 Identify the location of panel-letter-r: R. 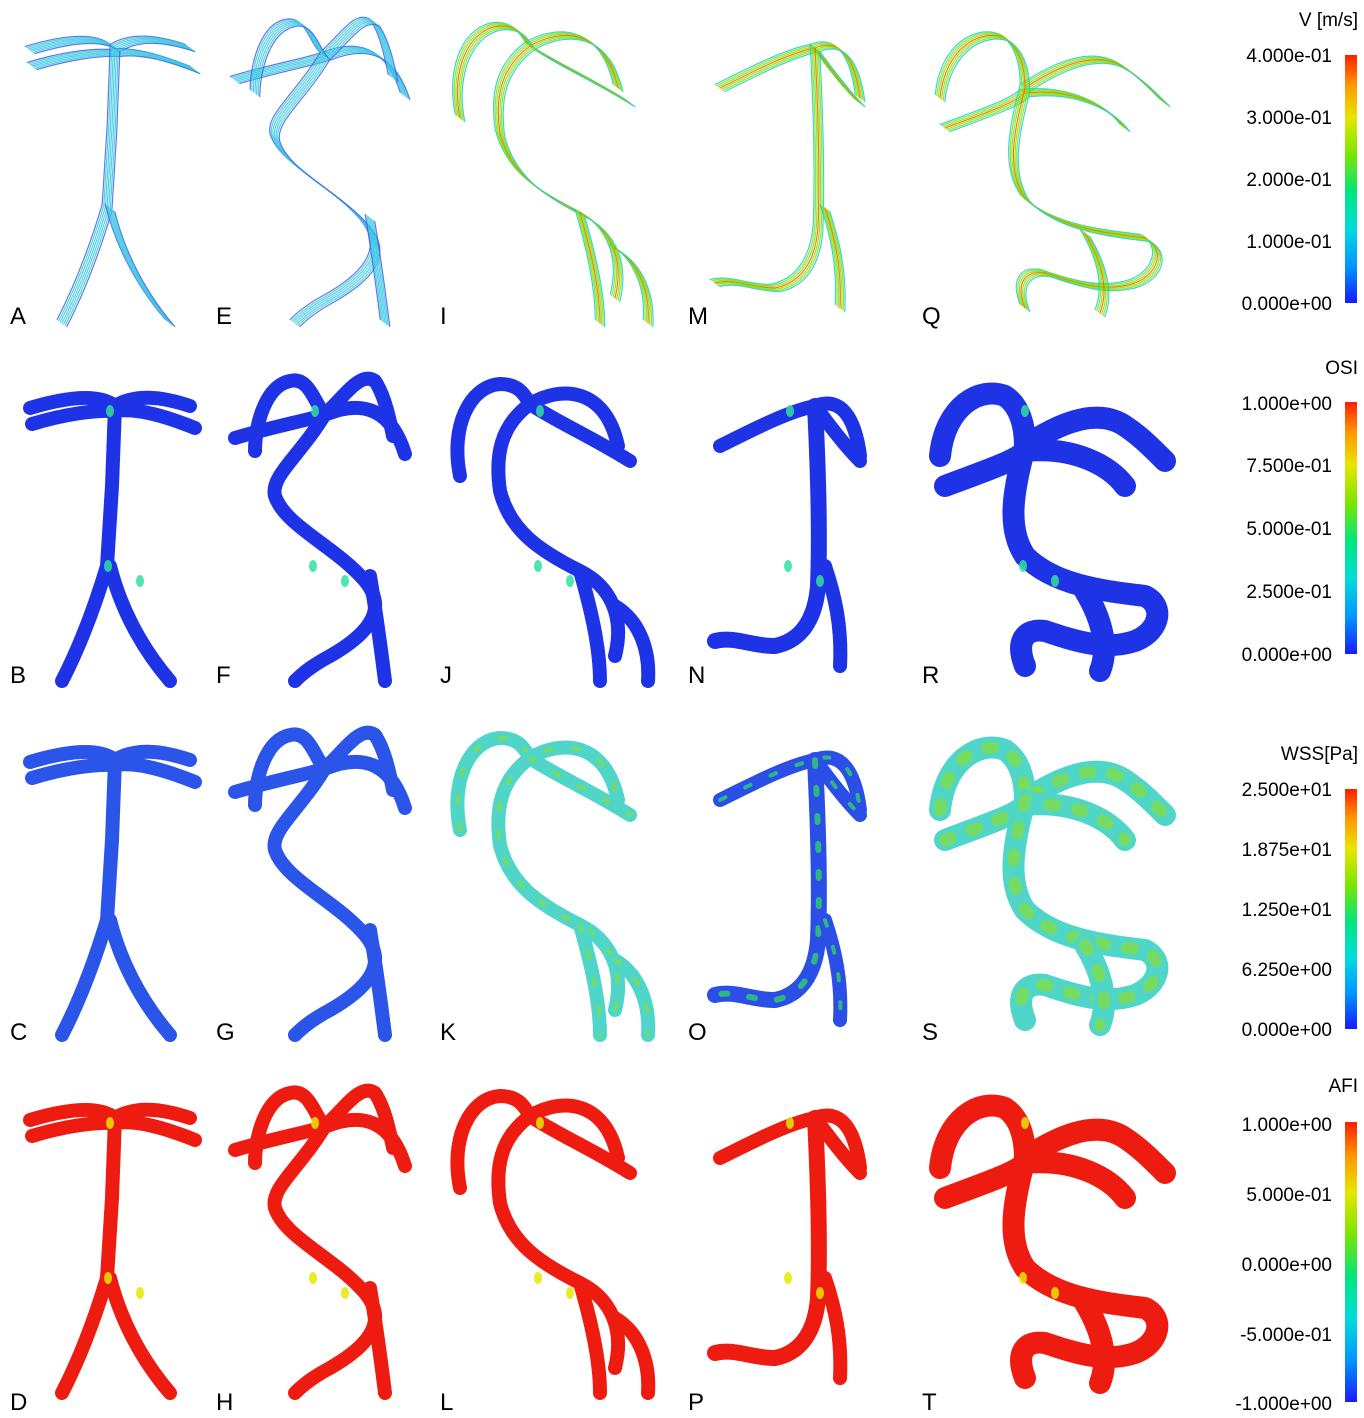
(930, 675).